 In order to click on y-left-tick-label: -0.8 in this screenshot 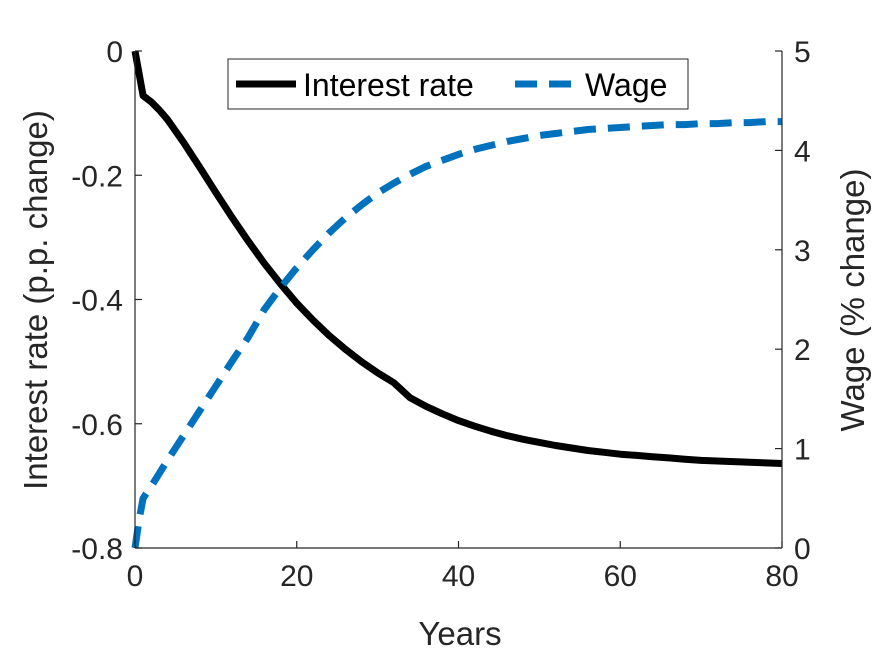, I will do `click(97, 549)`.